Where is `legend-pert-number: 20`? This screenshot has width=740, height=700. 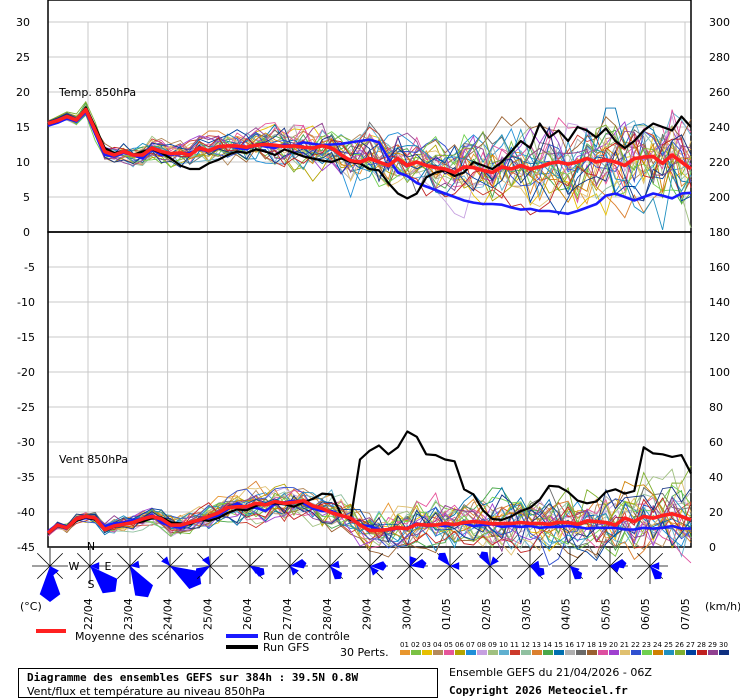
legend-pert-number: 20 is located at coordinates (613, 645).